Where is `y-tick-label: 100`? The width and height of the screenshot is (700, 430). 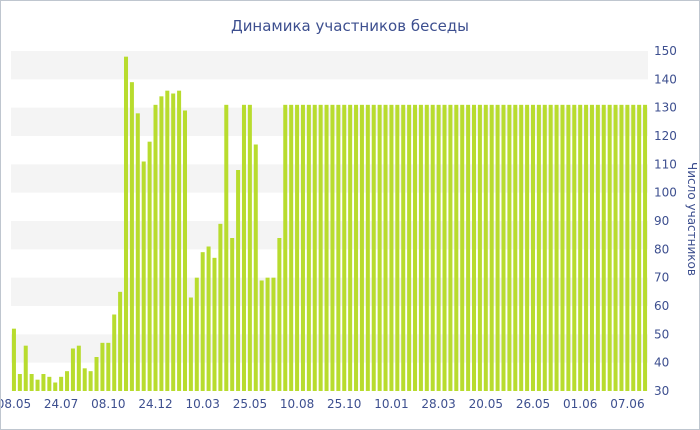 y-tick-label: 100 is located at coordinates (665, 193).